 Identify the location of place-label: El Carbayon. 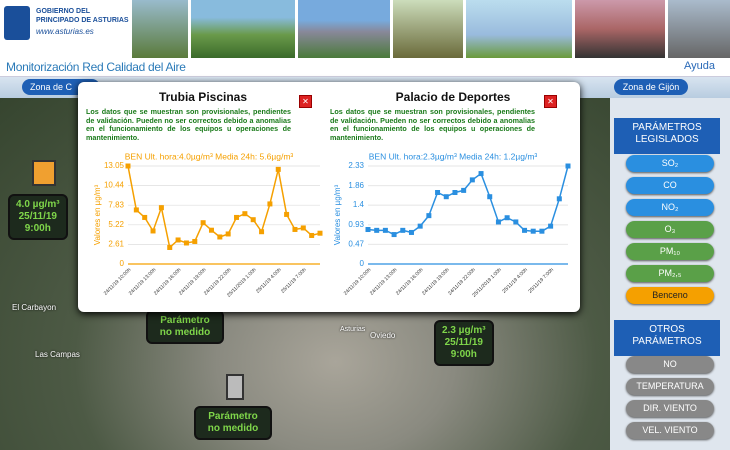
(34, 307).